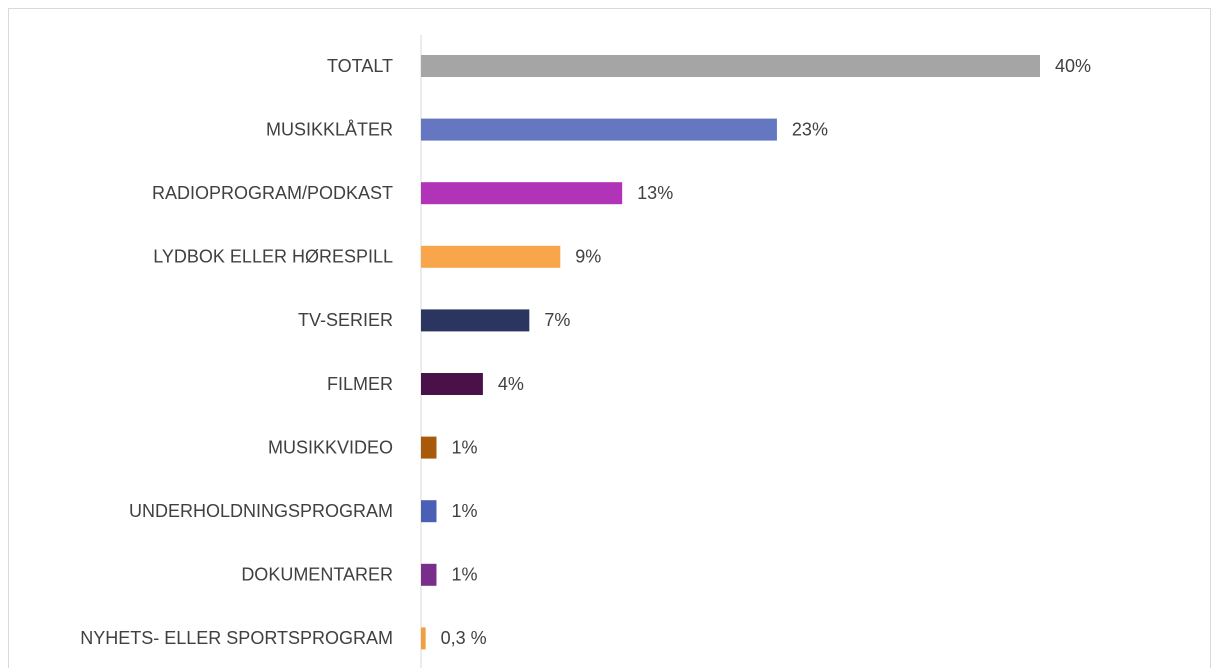 This screenshot has height=668, width=1211. I want to click on category-label: FILMER, so click(360, 384).